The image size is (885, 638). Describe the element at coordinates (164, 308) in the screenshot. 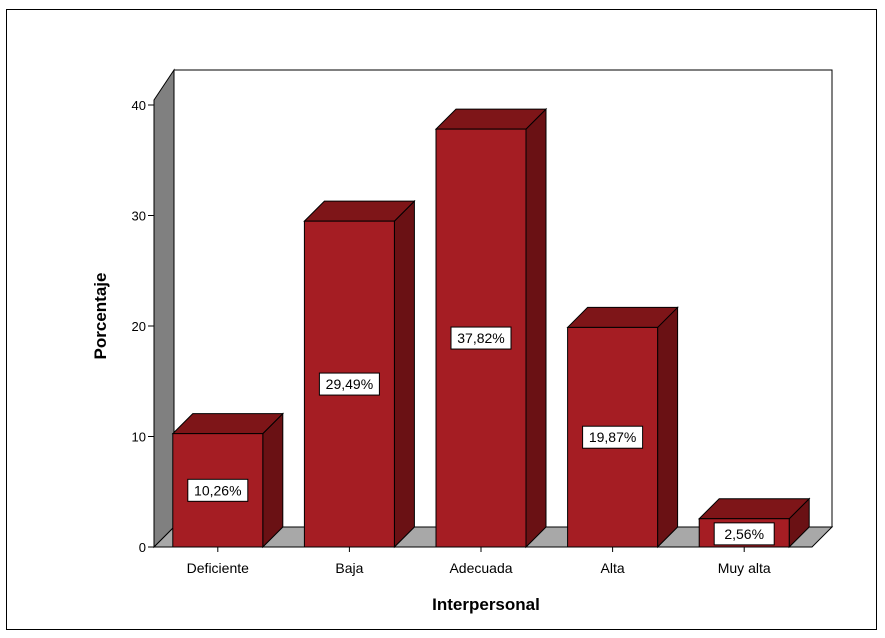

I see `left-wall` at that location.